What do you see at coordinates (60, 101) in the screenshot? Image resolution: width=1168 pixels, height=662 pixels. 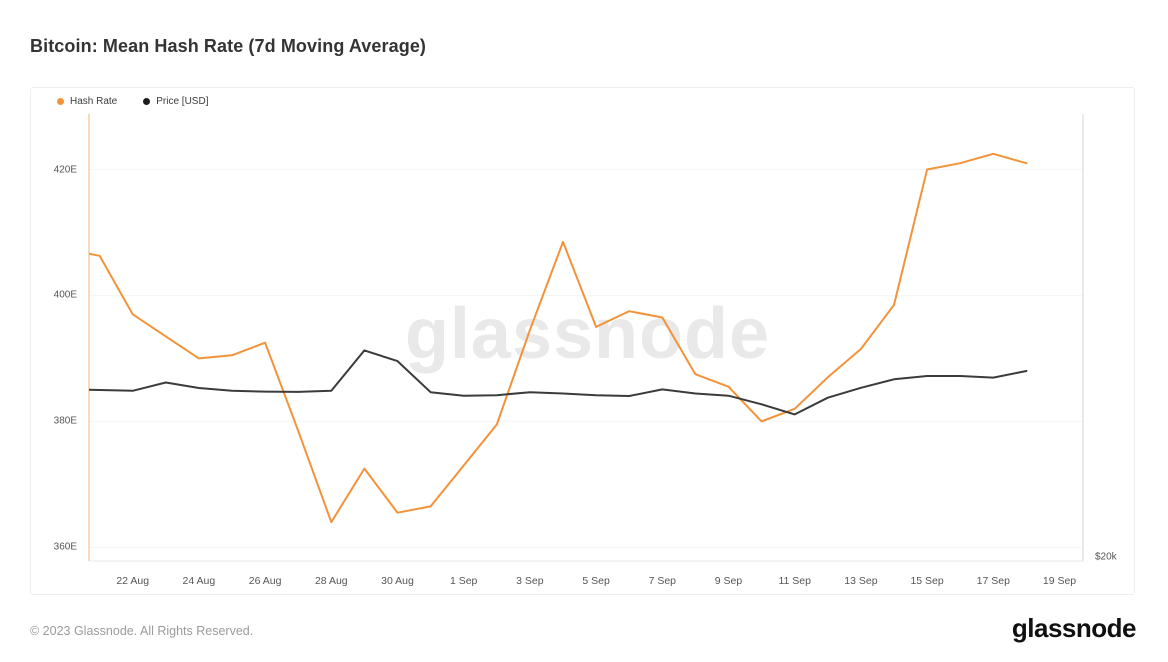 I see `hash-rate-dot-icon` at bounding box center [60, 101].